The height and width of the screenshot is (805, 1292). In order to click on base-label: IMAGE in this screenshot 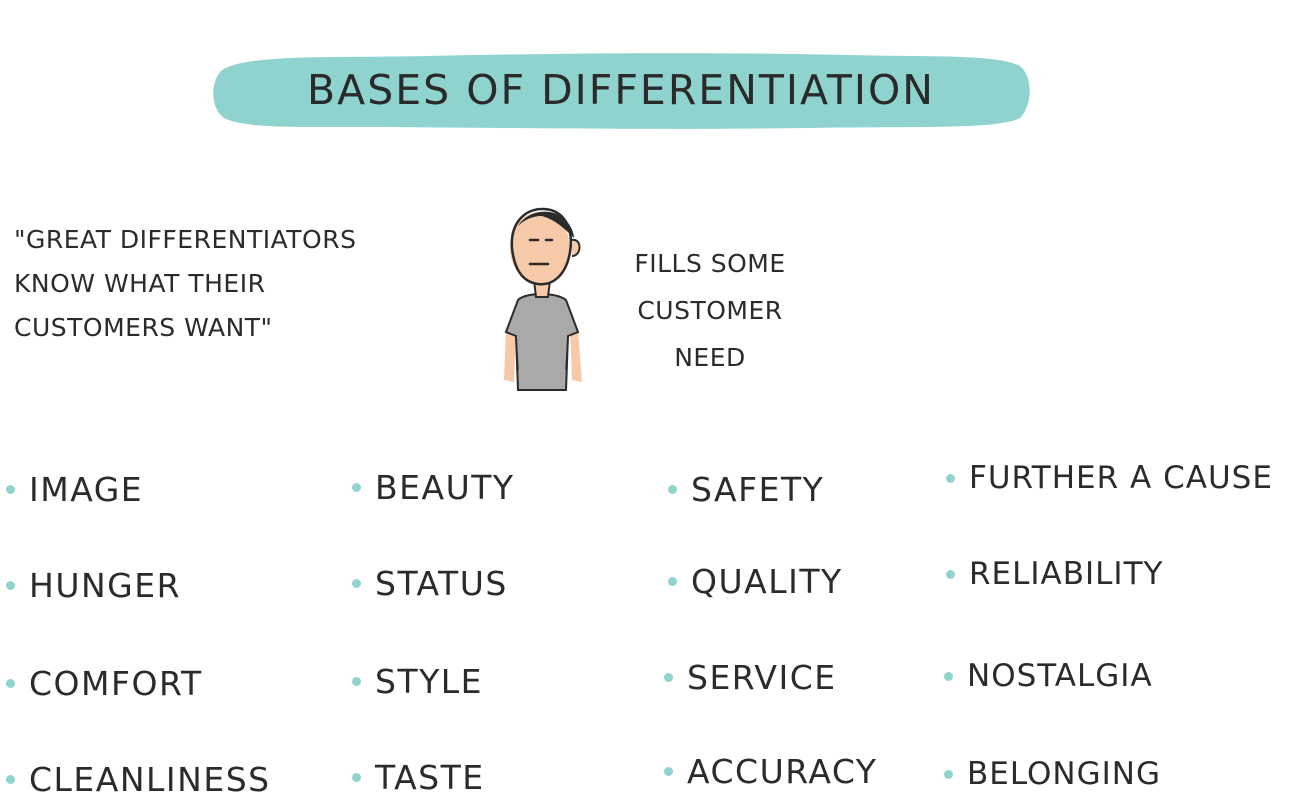, I will do `click(86, 489)`.